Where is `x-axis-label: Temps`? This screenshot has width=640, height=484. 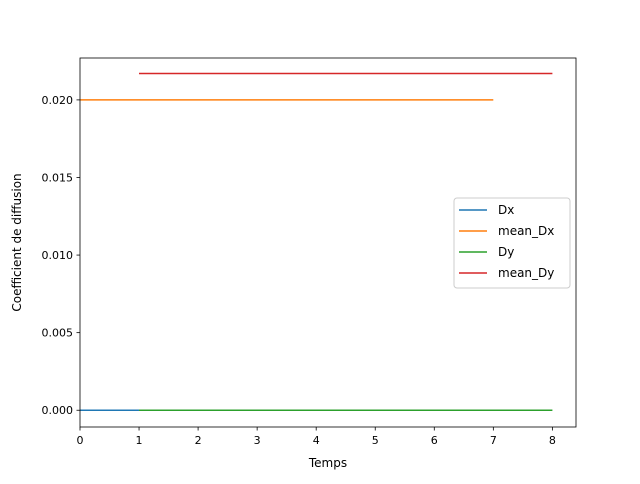 x-axis-label: Temps is located at coordinates (327, 463).